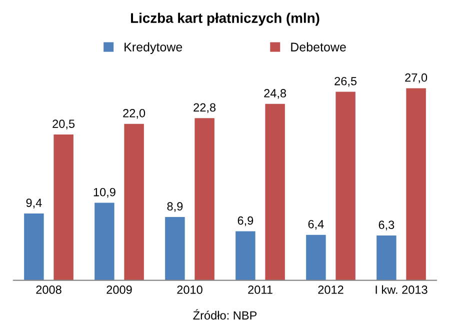 The image size is (450, 326). What do you see at coordinates (49, 290) in the screenshot?
I see `x-tick-label: 2008` at bounding box center [49, 290].